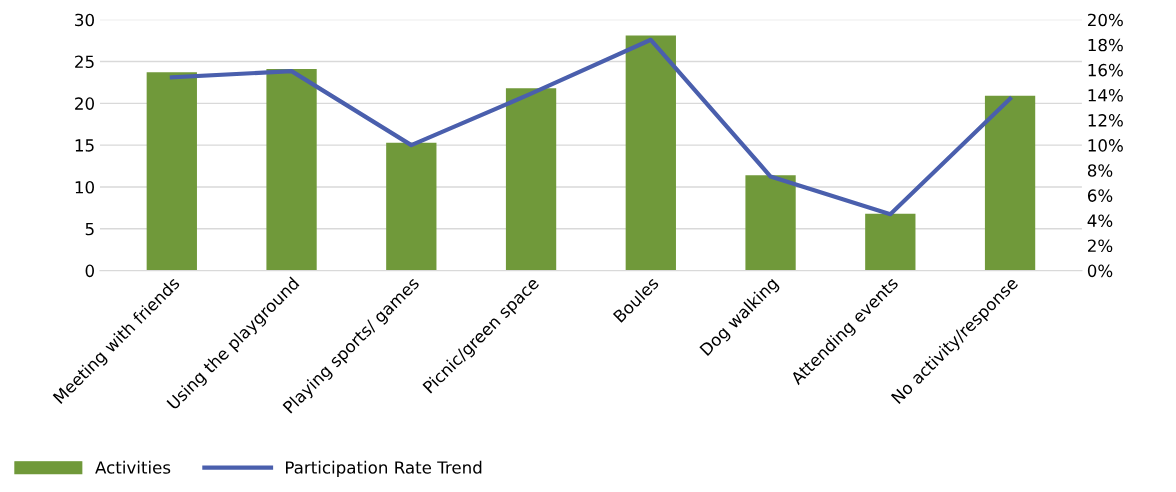  I want to click on legend-label: Activities, so click(133, 467).